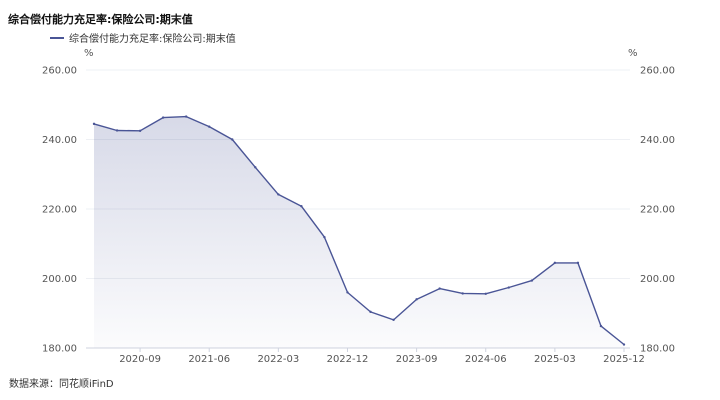 This screenshot has height=400, width=720. I want to click on y-tick-label-left: 180.00, so click(59, 349).